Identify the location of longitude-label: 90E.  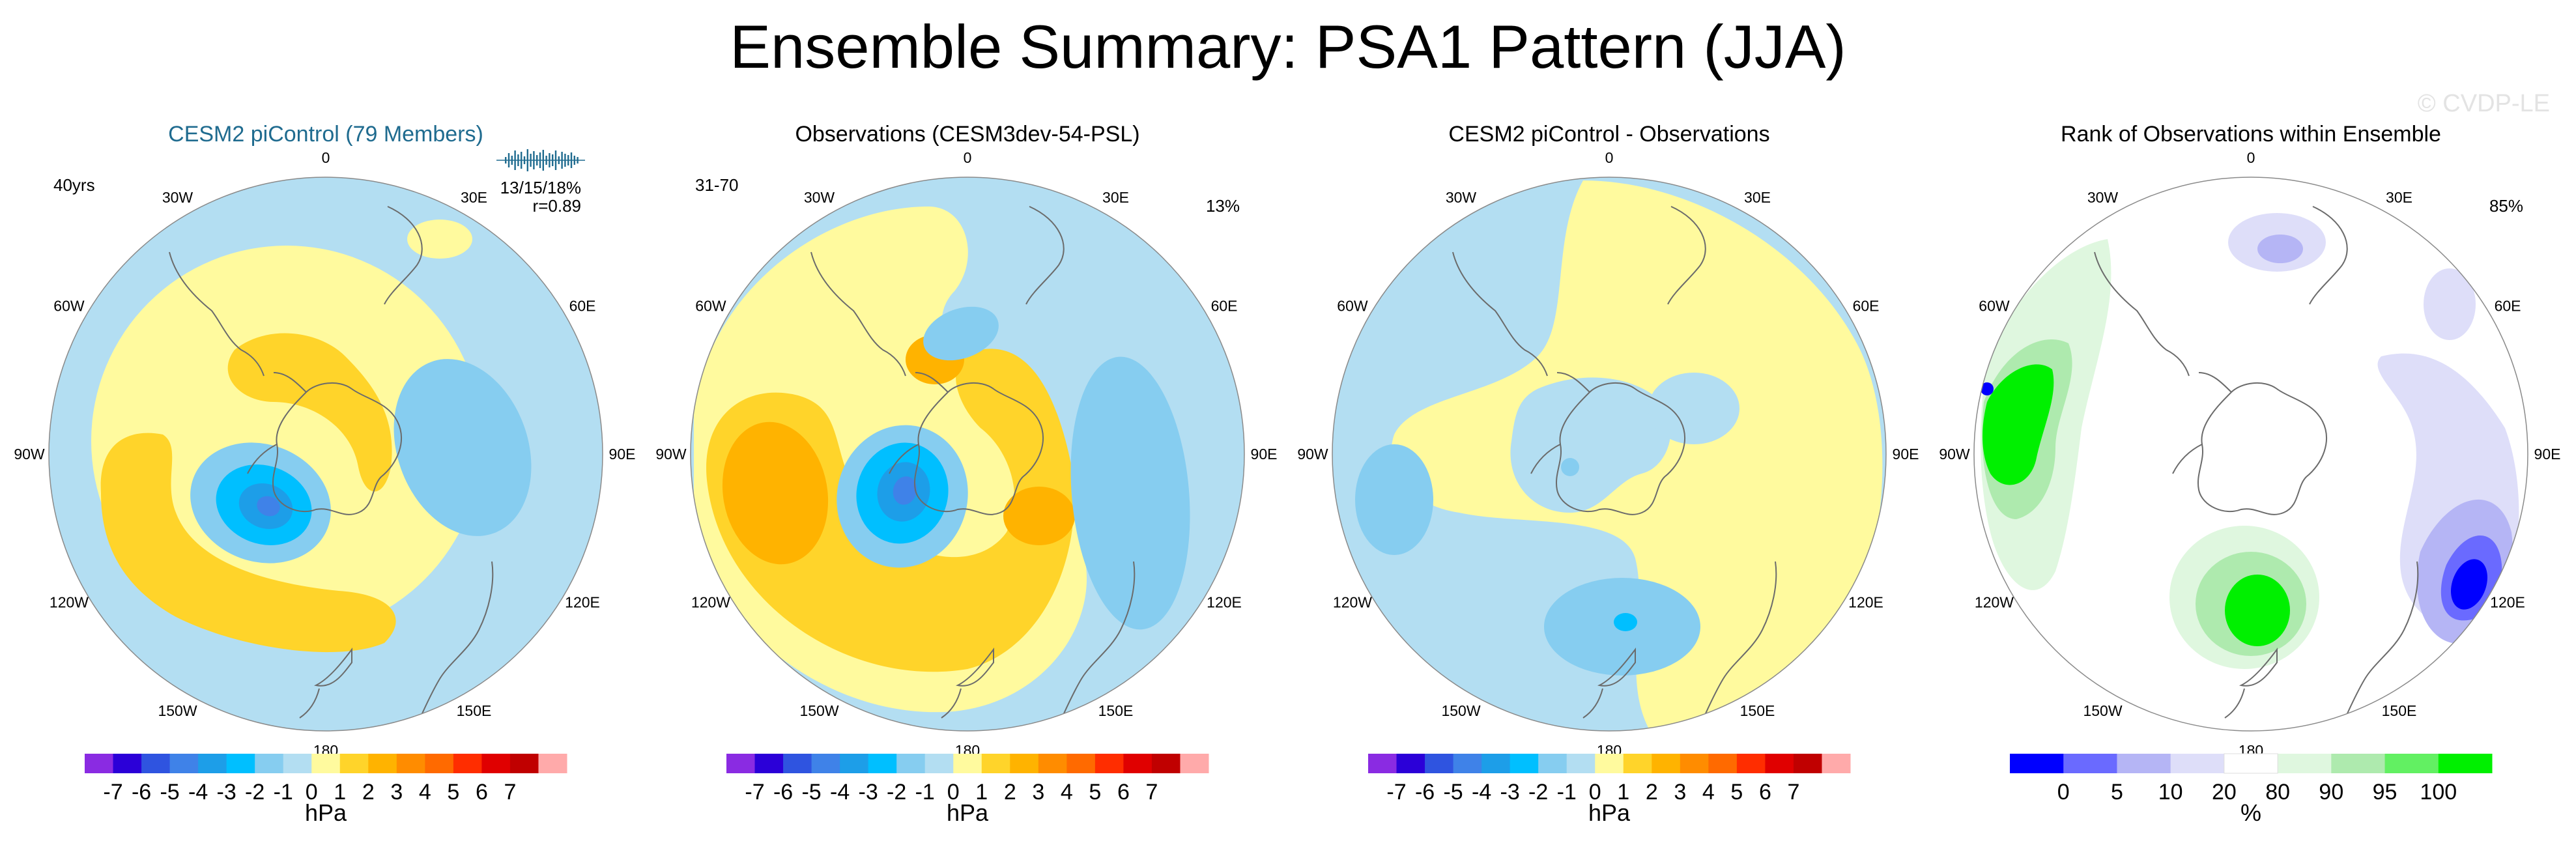
(1906, 454).